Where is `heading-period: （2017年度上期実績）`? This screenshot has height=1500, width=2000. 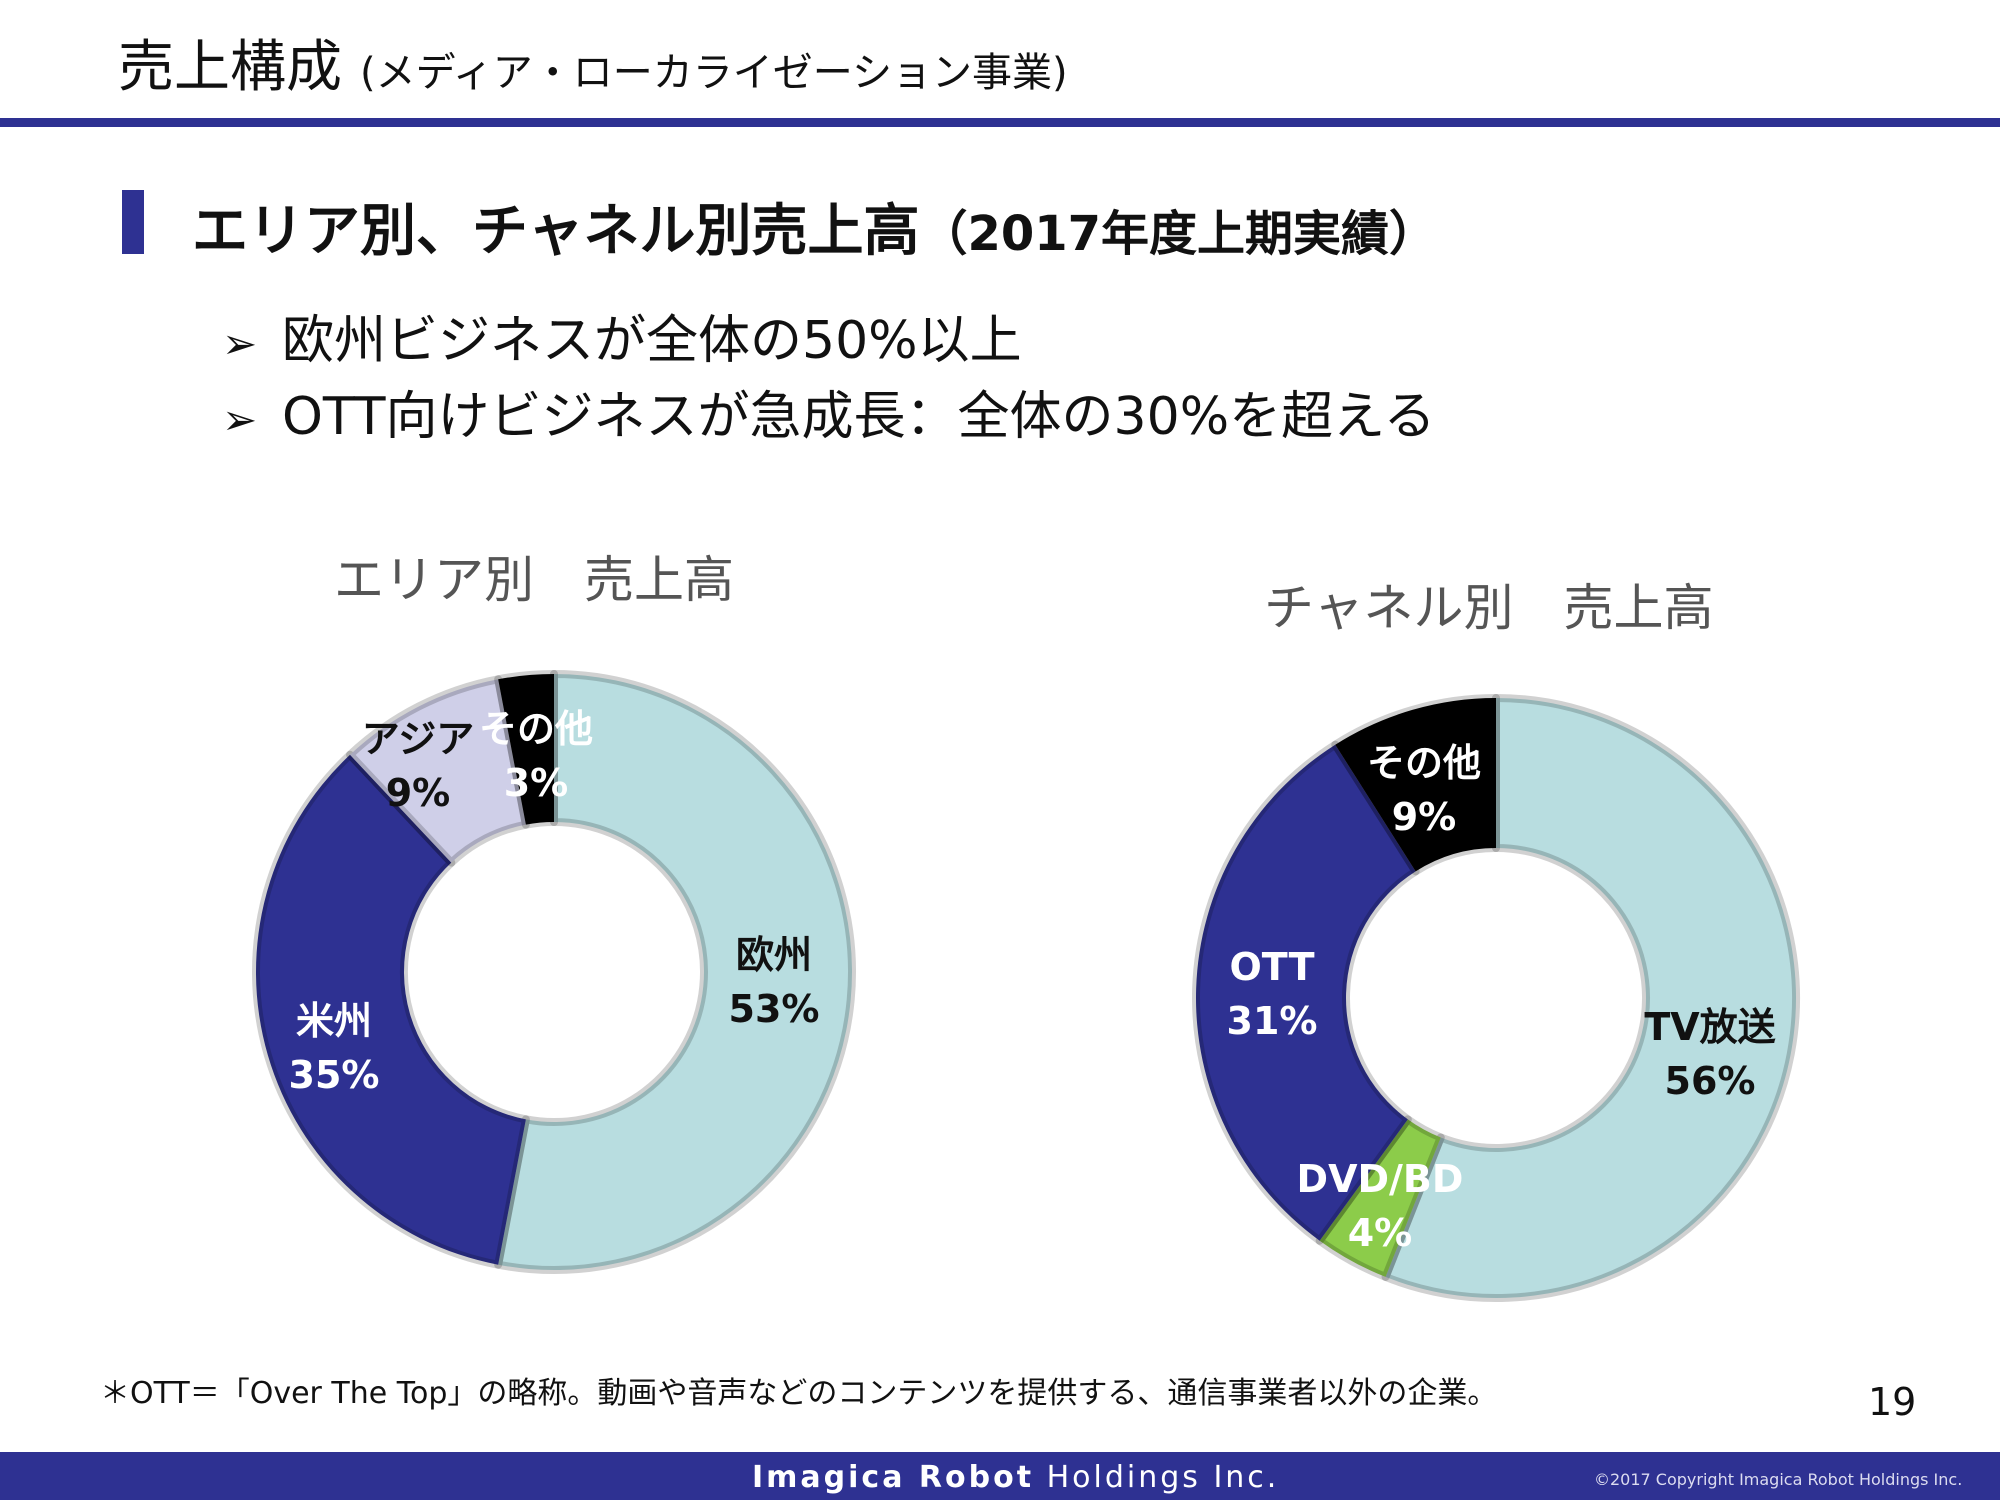 heading-period: （2017年度上期実績） is located at coordinates (1178, 234).